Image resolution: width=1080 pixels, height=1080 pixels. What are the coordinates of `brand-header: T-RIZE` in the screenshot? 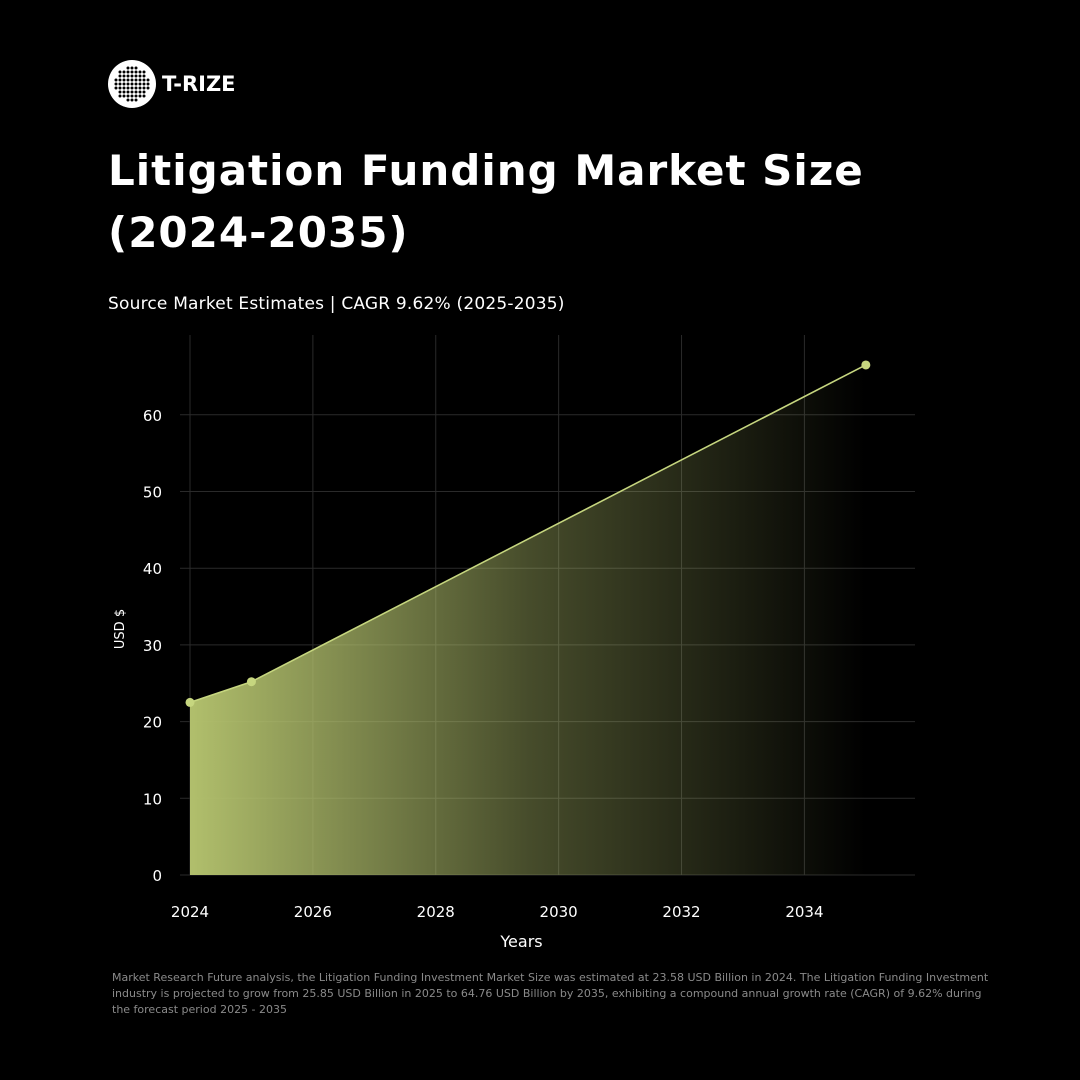 It's located at (172, 84).